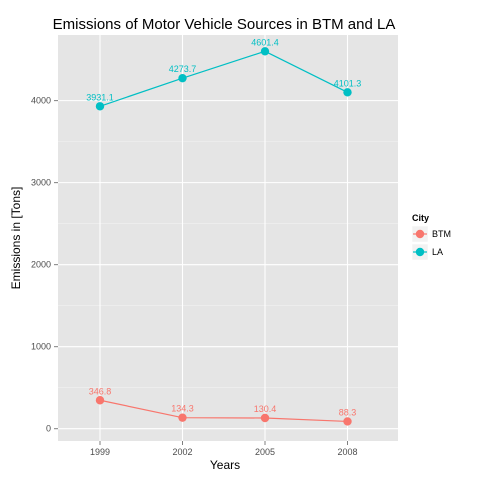  Describe the element at coordinates (441, 234) in the screenshot. I see `legend-label-btm: BTM` at that location.